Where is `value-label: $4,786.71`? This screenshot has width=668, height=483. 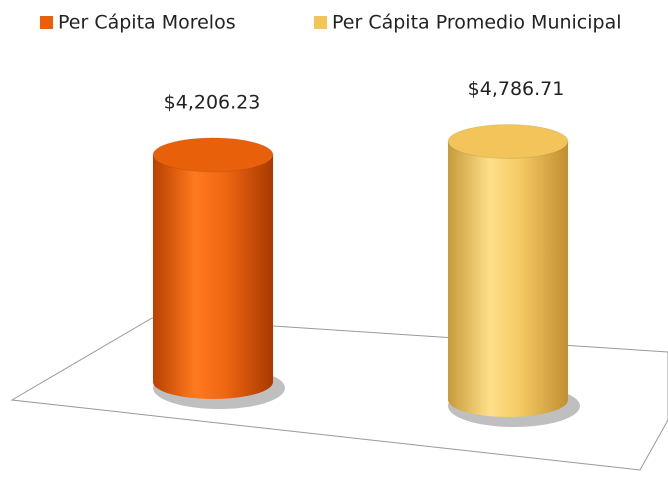 value-label: $4,786.71 is located at coordinates (516, 89).